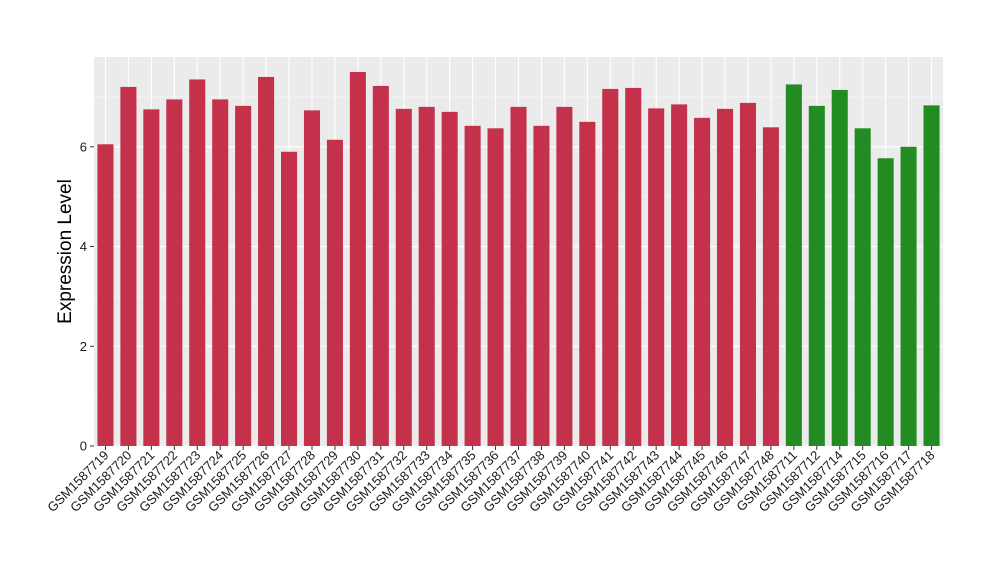 The height and width of the screenshot is (580, 1000). Describe the element at coordinates (83, 346) in the screenshot. I see `y-tick-label: 2` at that location.